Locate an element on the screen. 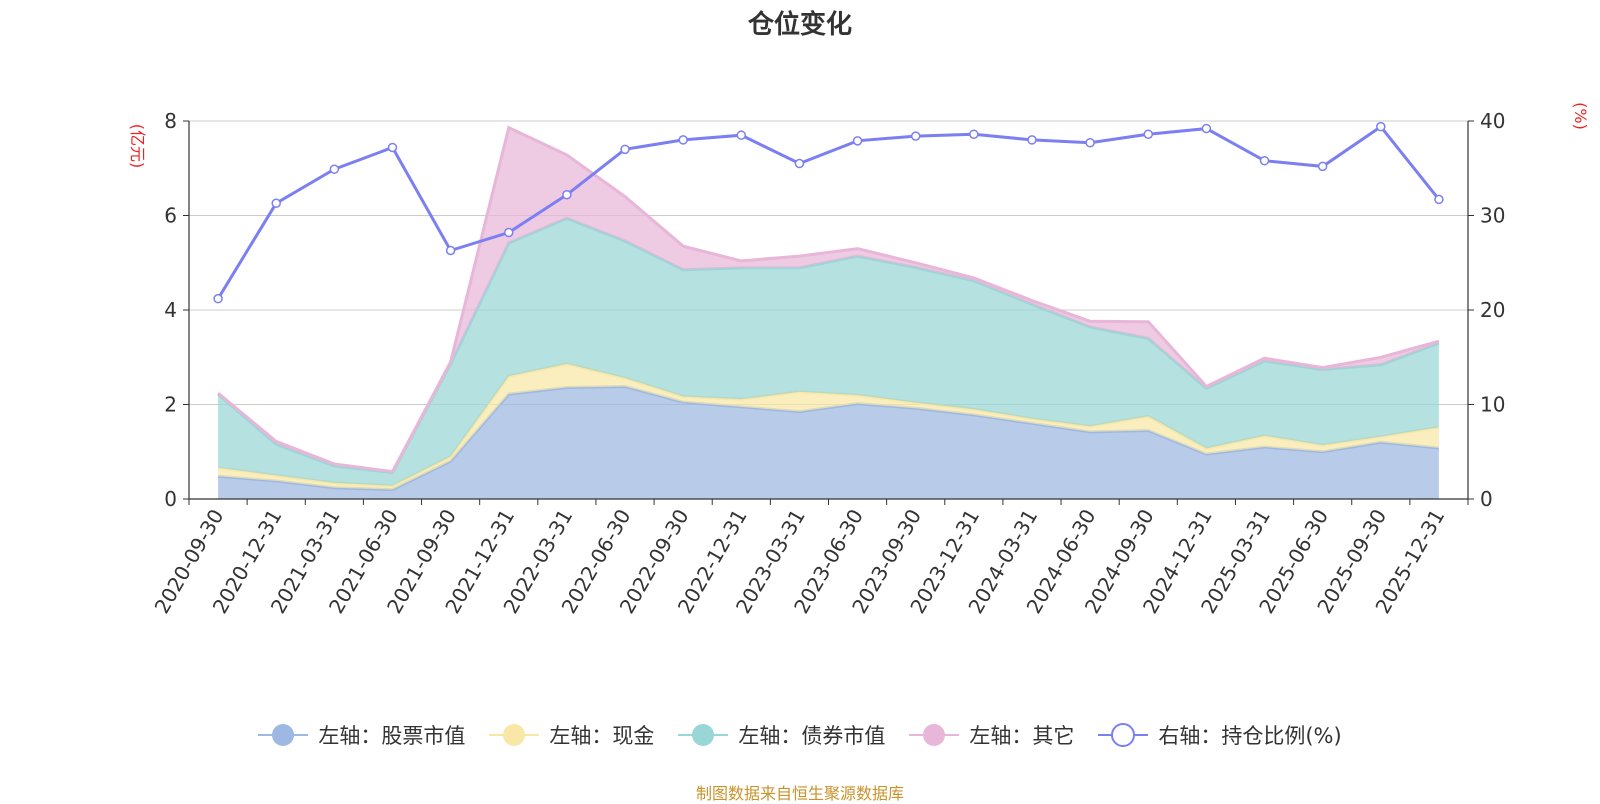 The width and height of the screenshot is (1600, 804). right-y-tick-label: 20 is located at coordinates (1492, 310).